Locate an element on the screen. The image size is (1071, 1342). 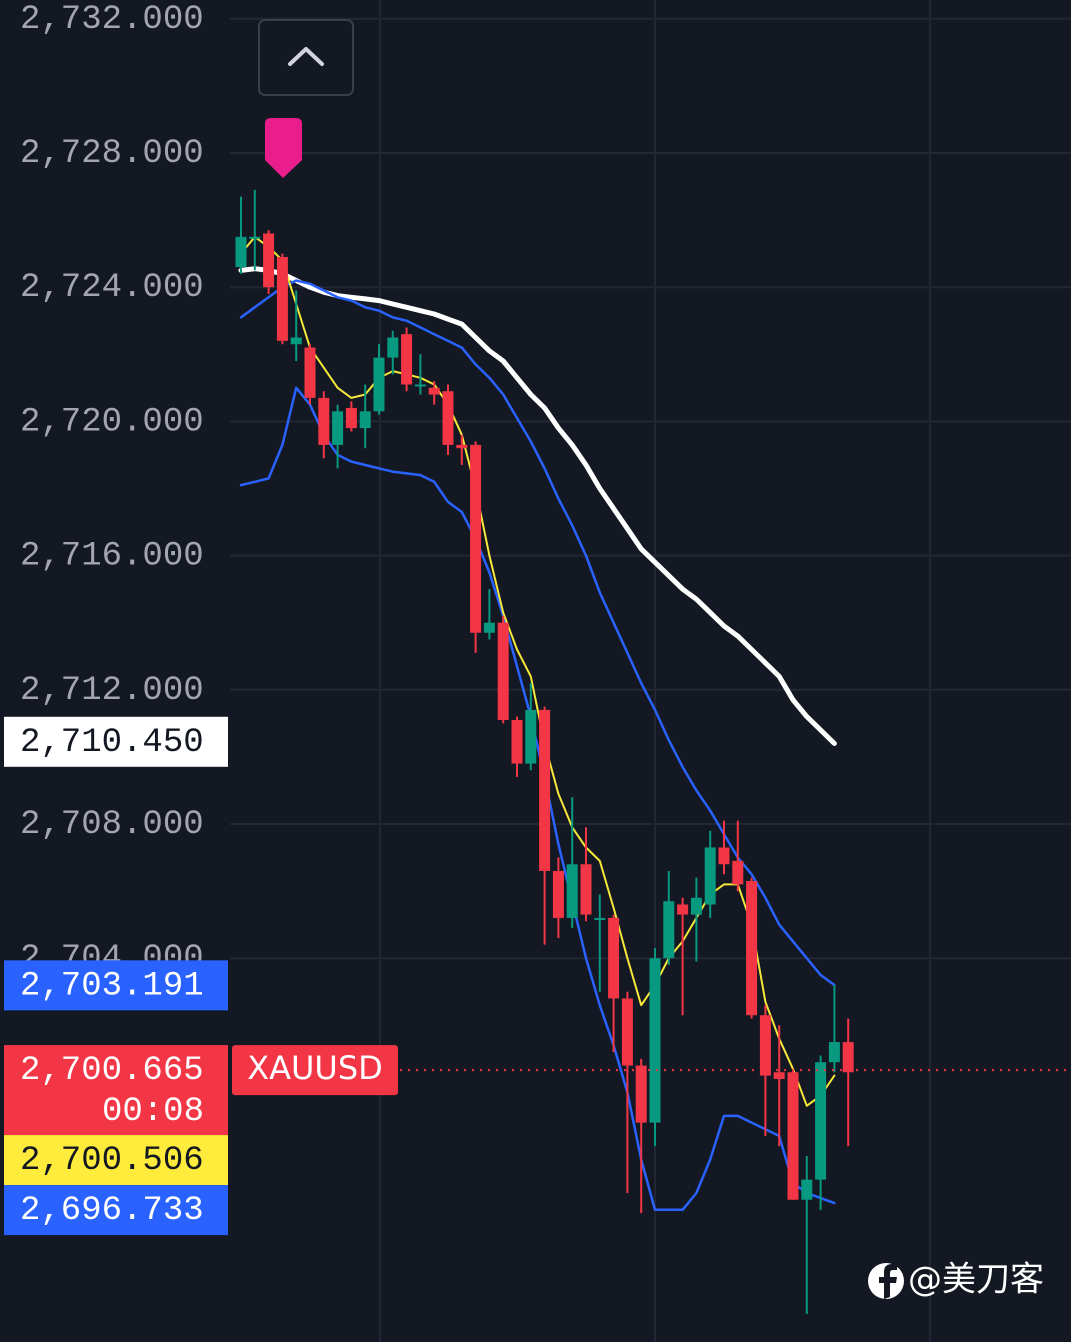
symbol-box is located at coordinates (315, 1070).